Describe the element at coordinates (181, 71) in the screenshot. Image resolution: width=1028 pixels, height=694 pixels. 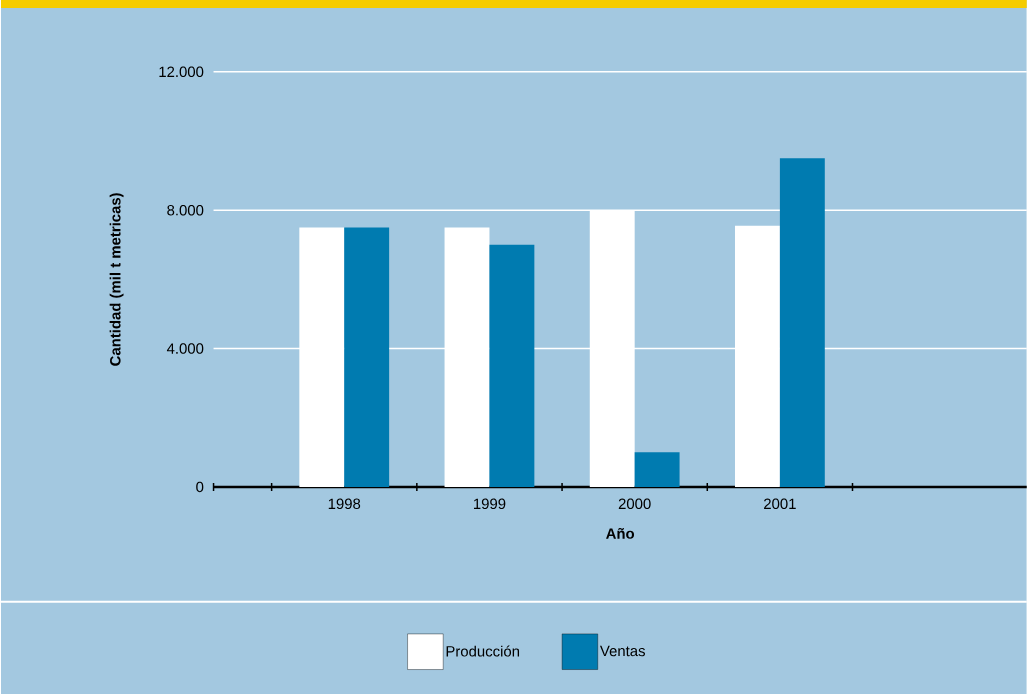
I see `y-tick-label: 12.000` at that location.